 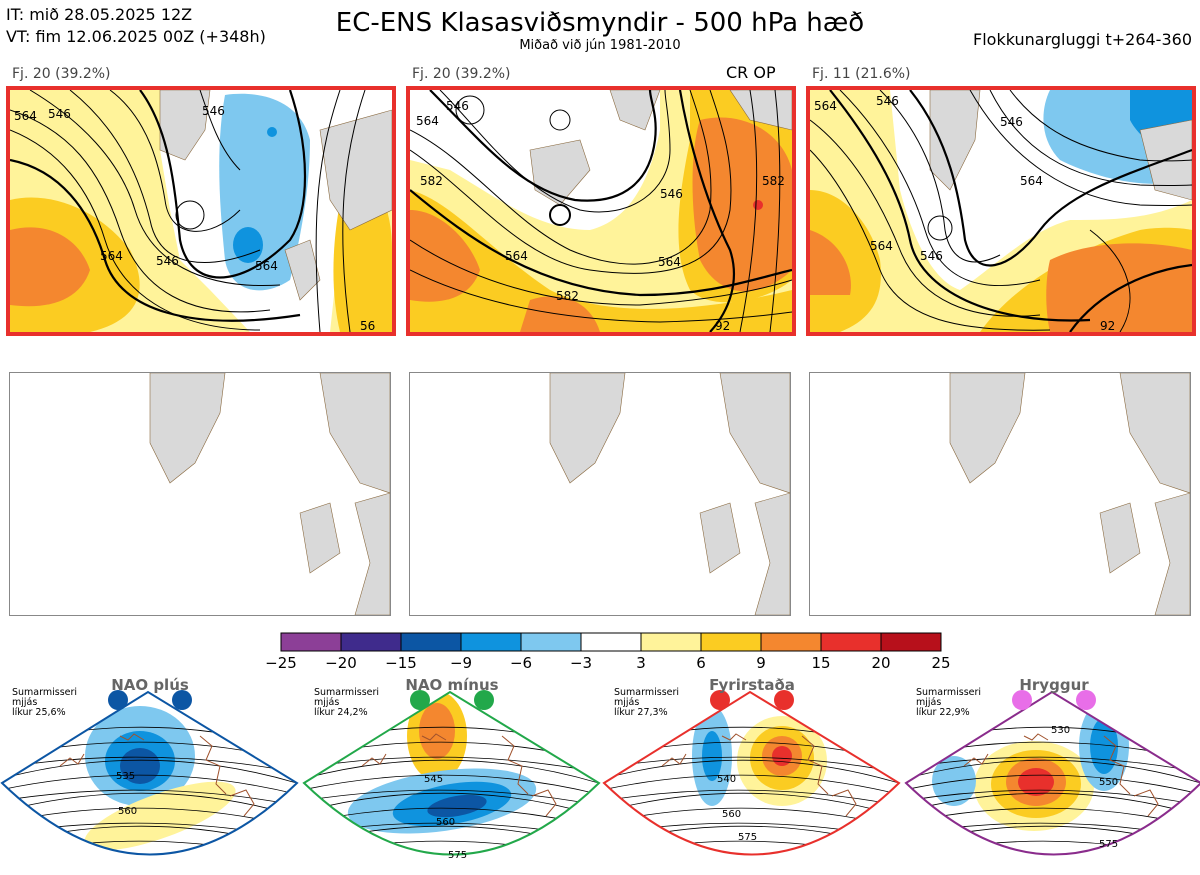 What do you see at coordinates (943, 712) in the screenshot?
I see `regime-note-line: líkur 22,9%` at bounding box center [943, 712].